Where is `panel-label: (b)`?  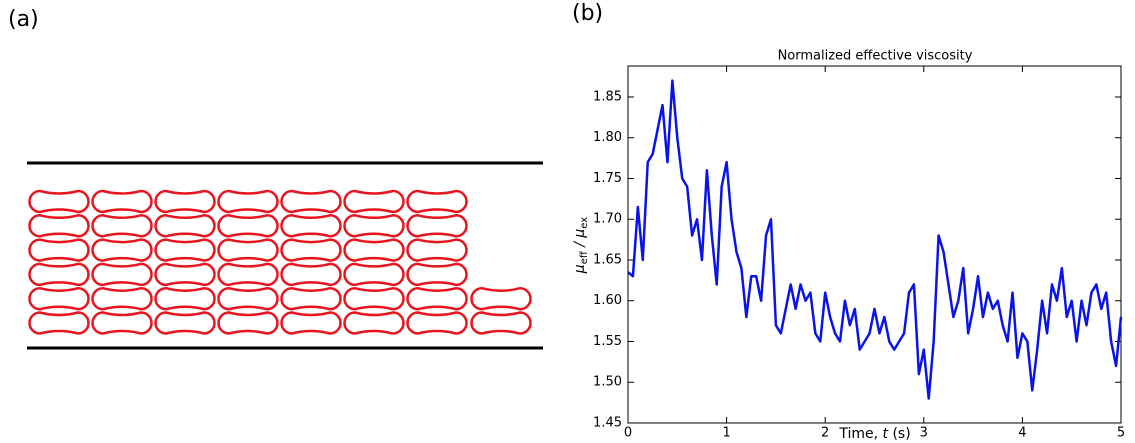
panel-label: (b) is located at coordinates (587, 13).